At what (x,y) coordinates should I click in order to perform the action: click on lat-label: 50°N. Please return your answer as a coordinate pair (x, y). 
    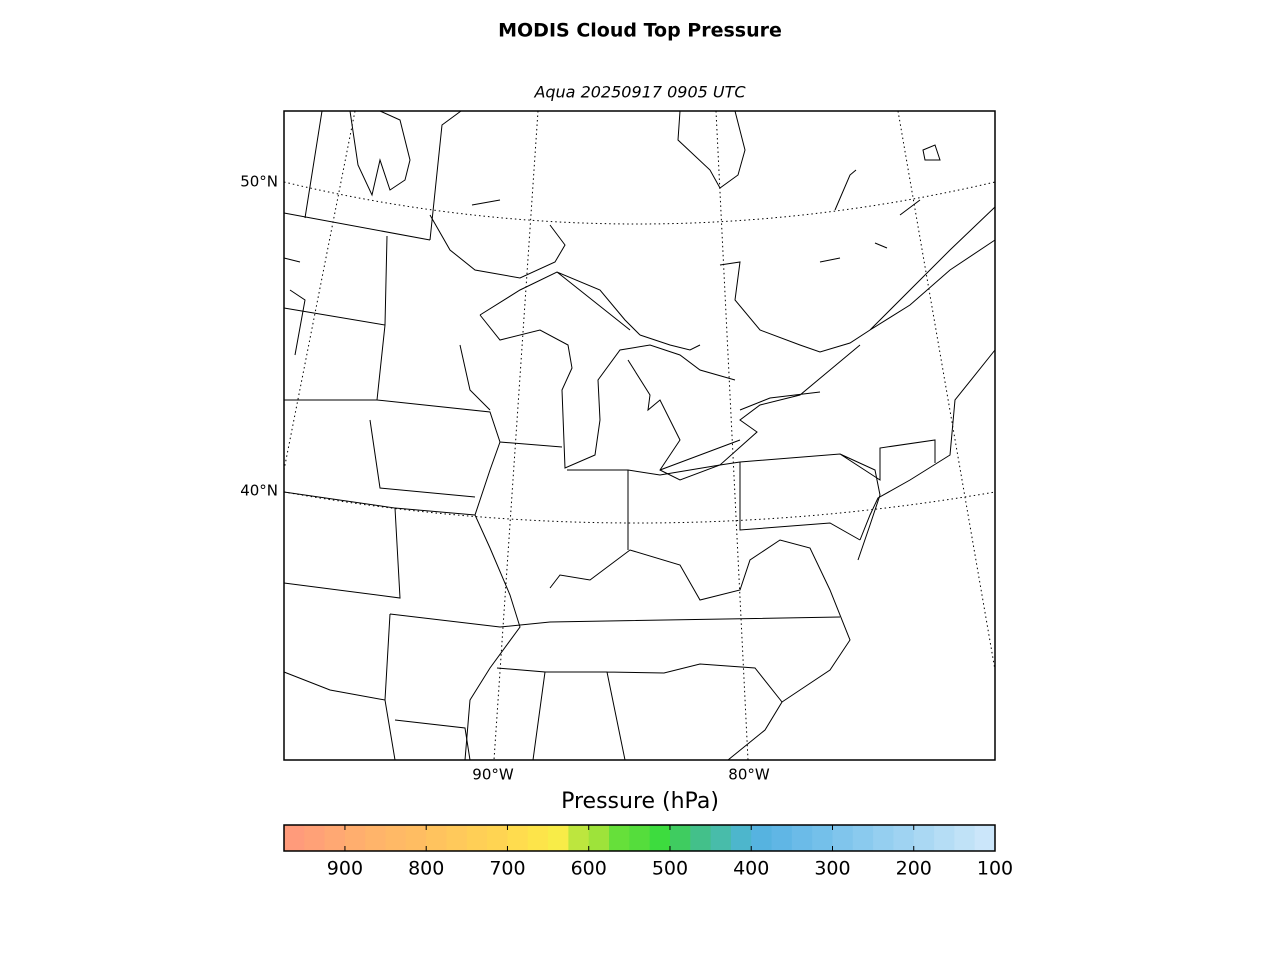
    Looking at the image, I should click on (259, 182).